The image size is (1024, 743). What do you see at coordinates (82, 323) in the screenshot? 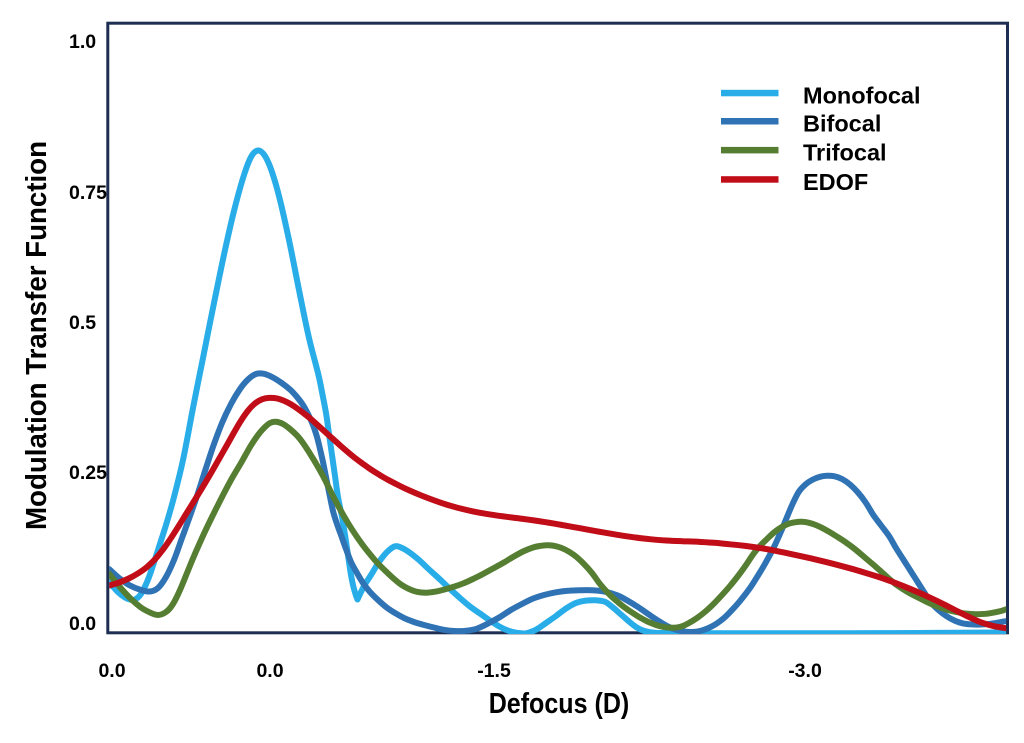
I see `svg-text: 0.5` at bounding box center [82, 323].